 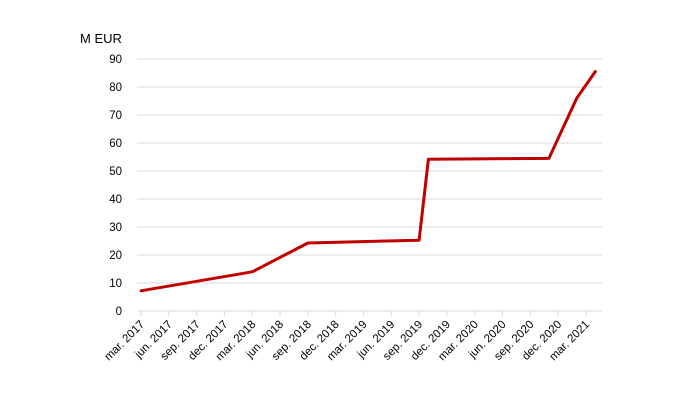 What do you see at coordinates (115, 284) in the screenshot?
I see `y-tick-label: 10` at bounding box center [115, 284].